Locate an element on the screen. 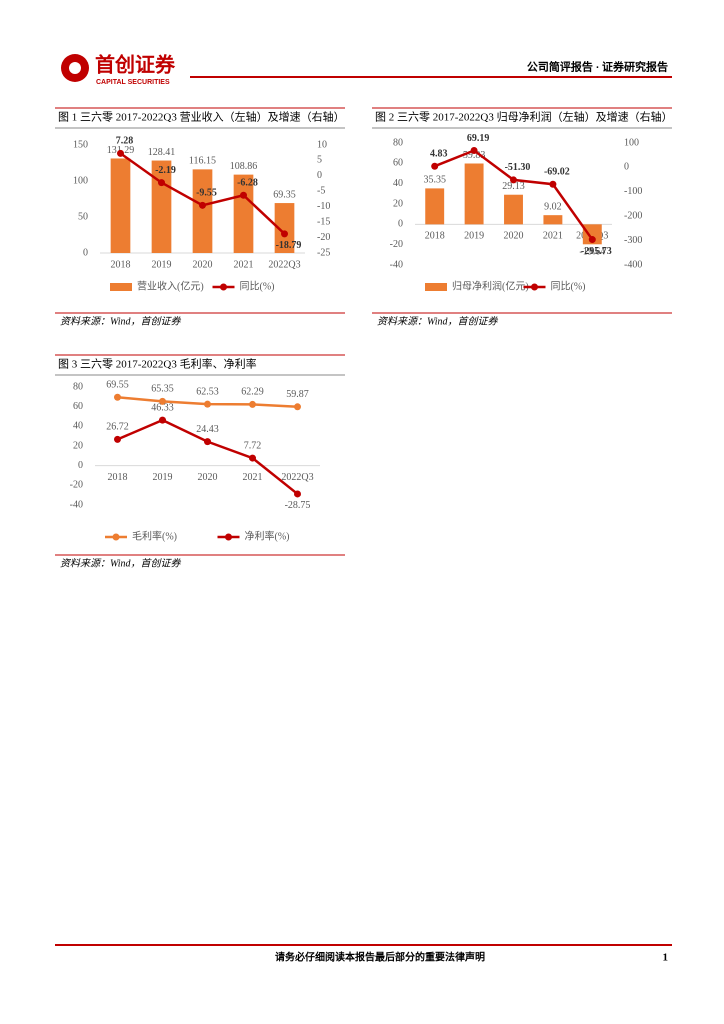  line-label: 7.28 is located at coordinates (125, 141).